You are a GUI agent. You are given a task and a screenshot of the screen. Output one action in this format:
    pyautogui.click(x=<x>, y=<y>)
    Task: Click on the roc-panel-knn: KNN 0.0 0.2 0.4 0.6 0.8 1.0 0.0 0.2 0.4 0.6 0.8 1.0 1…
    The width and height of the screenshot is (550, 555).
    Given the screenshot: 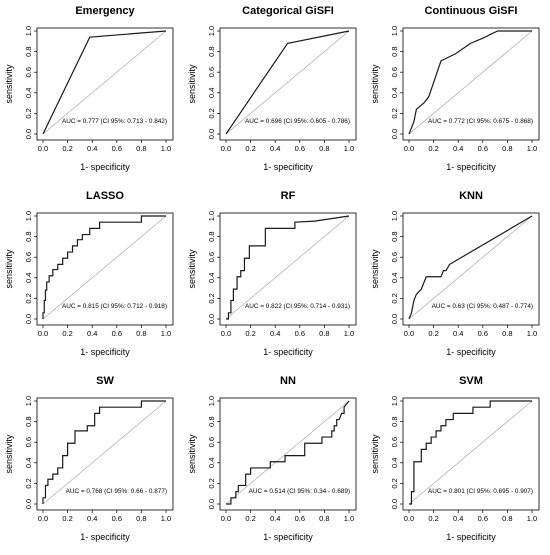 What is the action you would take?
    pyautogui.click(x=457, y=277)
    